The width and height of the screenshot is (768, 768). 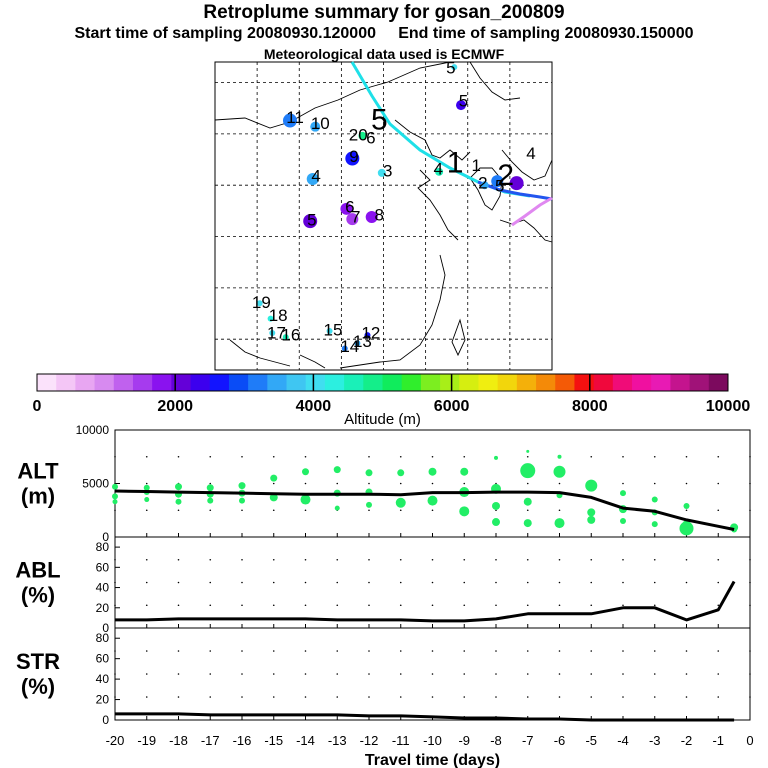 What do you see at coordinates (369, 740) in the screenshot?
I see `x-tick-label: -12` at bounding box center [369, 740].